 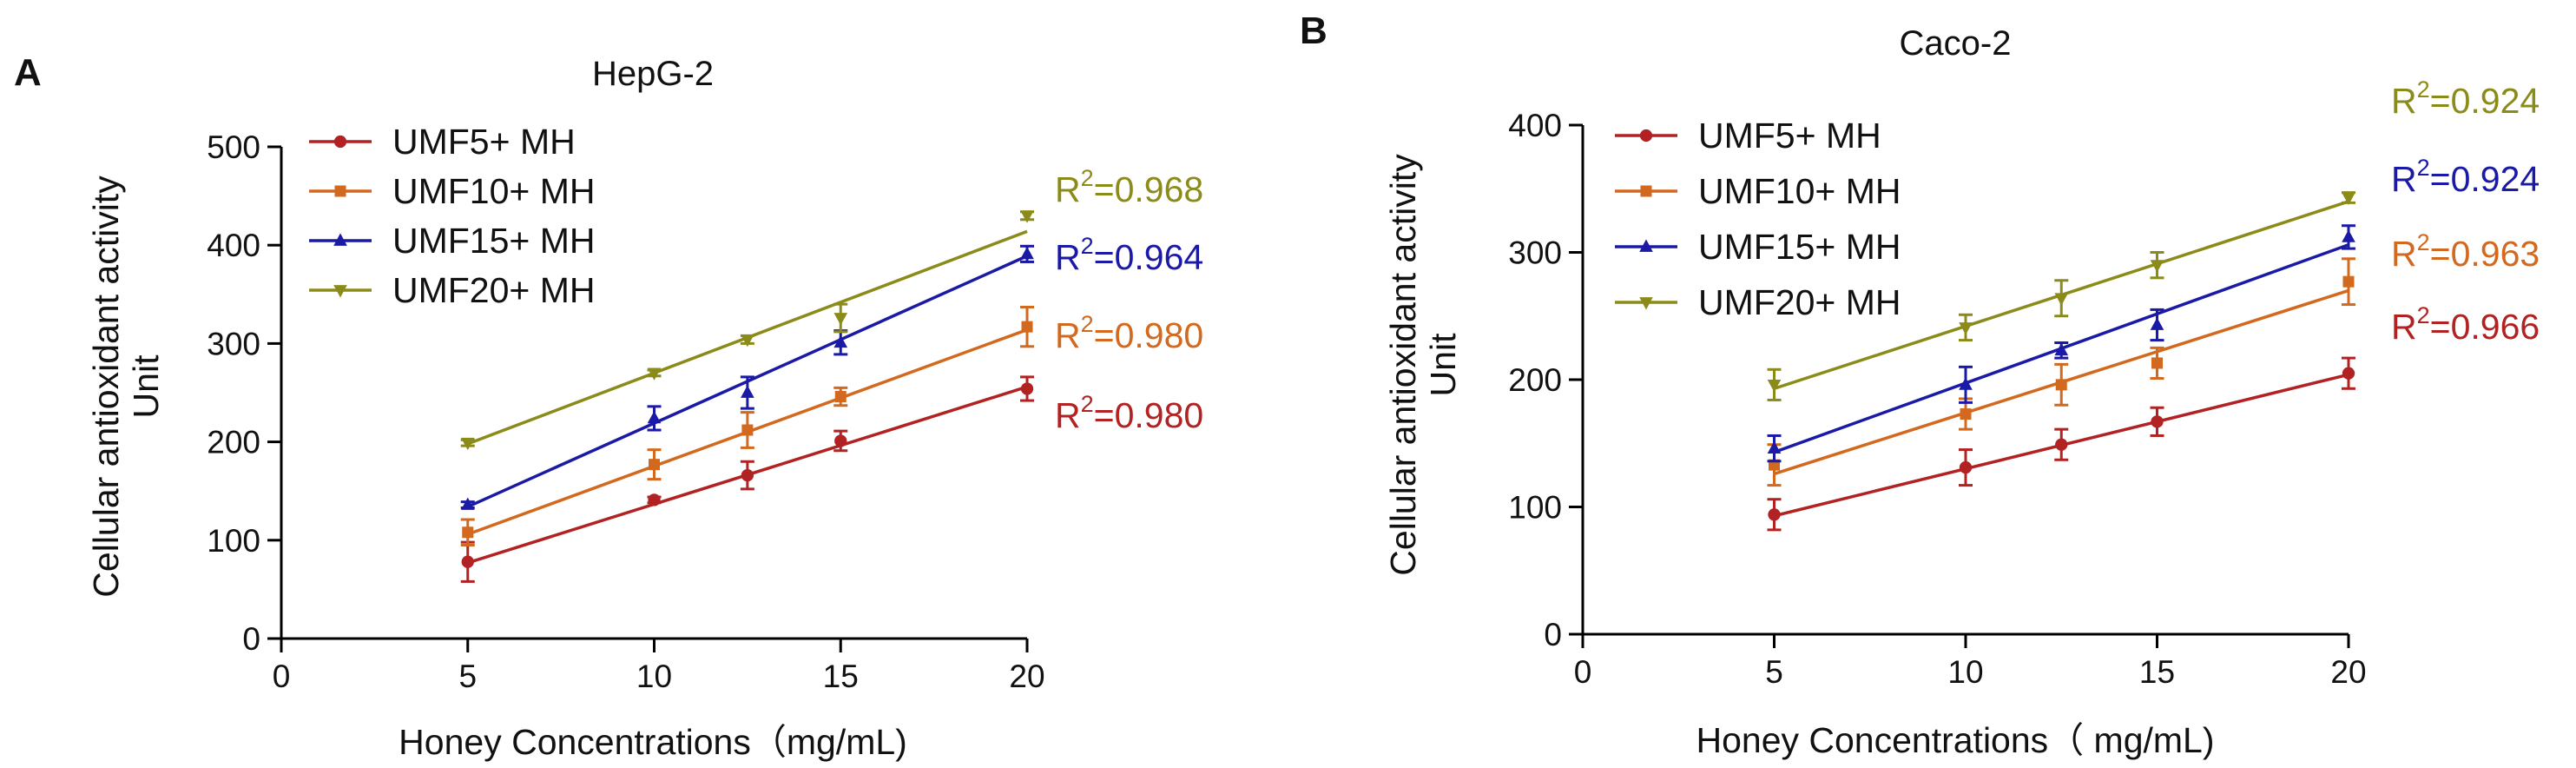 What do you see at coordinates (1553, 634) in the screenshot?
I see `panel-b-y-tick-label: 0` at bounding box center [1553, 634].